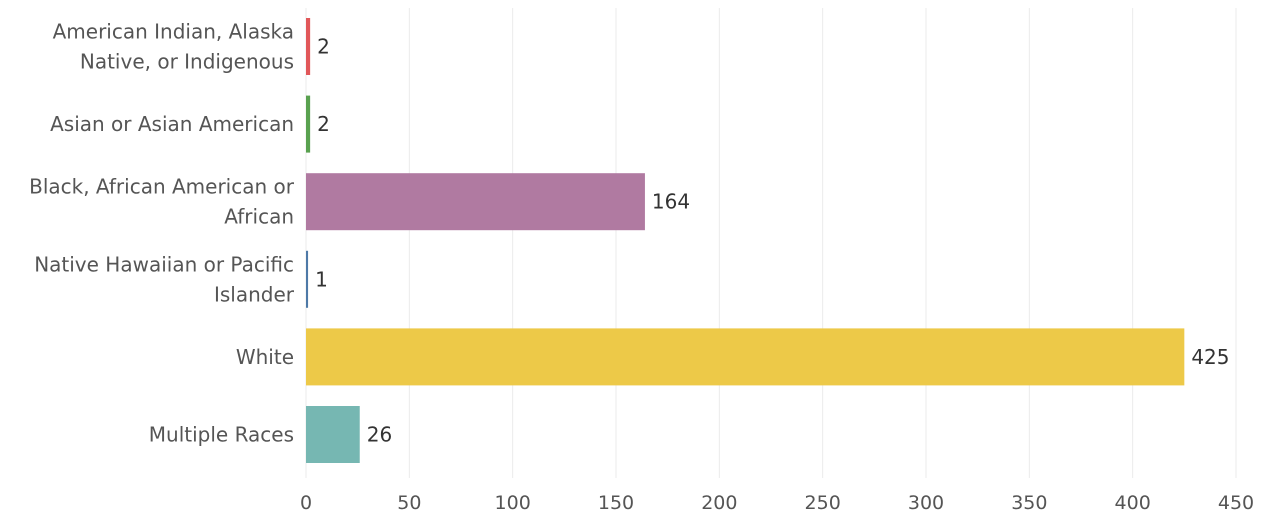  Describe the element at coordinates (777, 503) in the screenshot. I see `x-axis-ticks: 0 50 100 150 200 250 300 350 400 450` at that location.